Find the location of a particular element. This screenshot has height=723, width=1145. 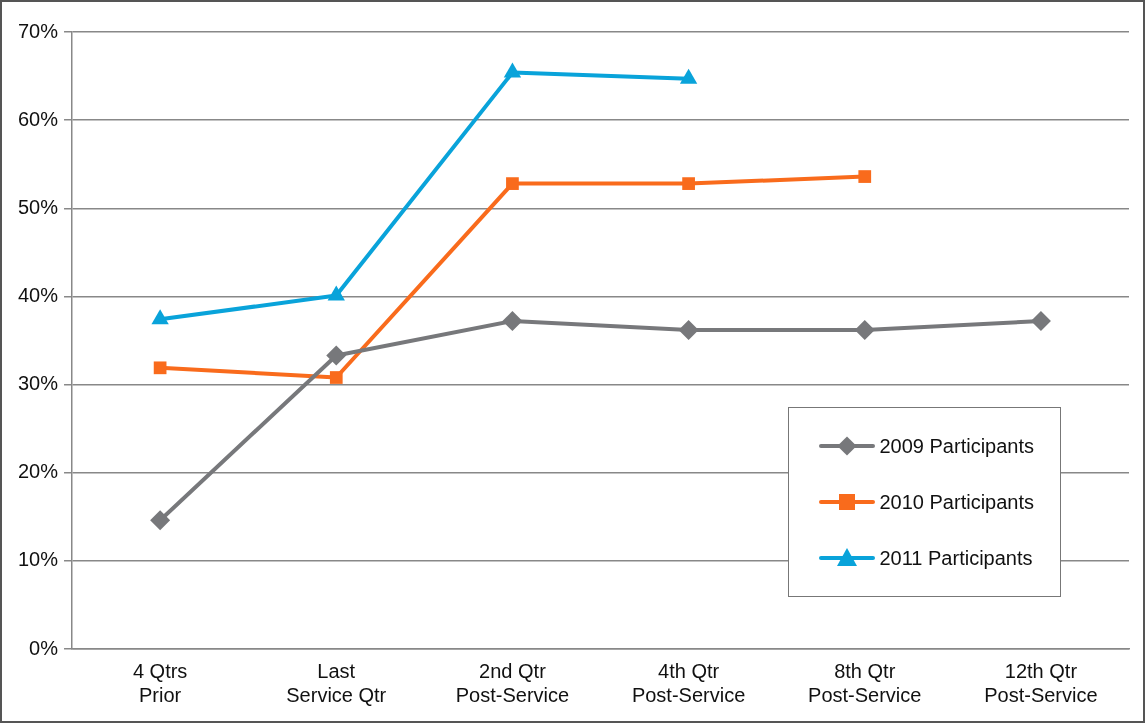

legend-label: 2011 Participants is located at coordinates (956, 558).